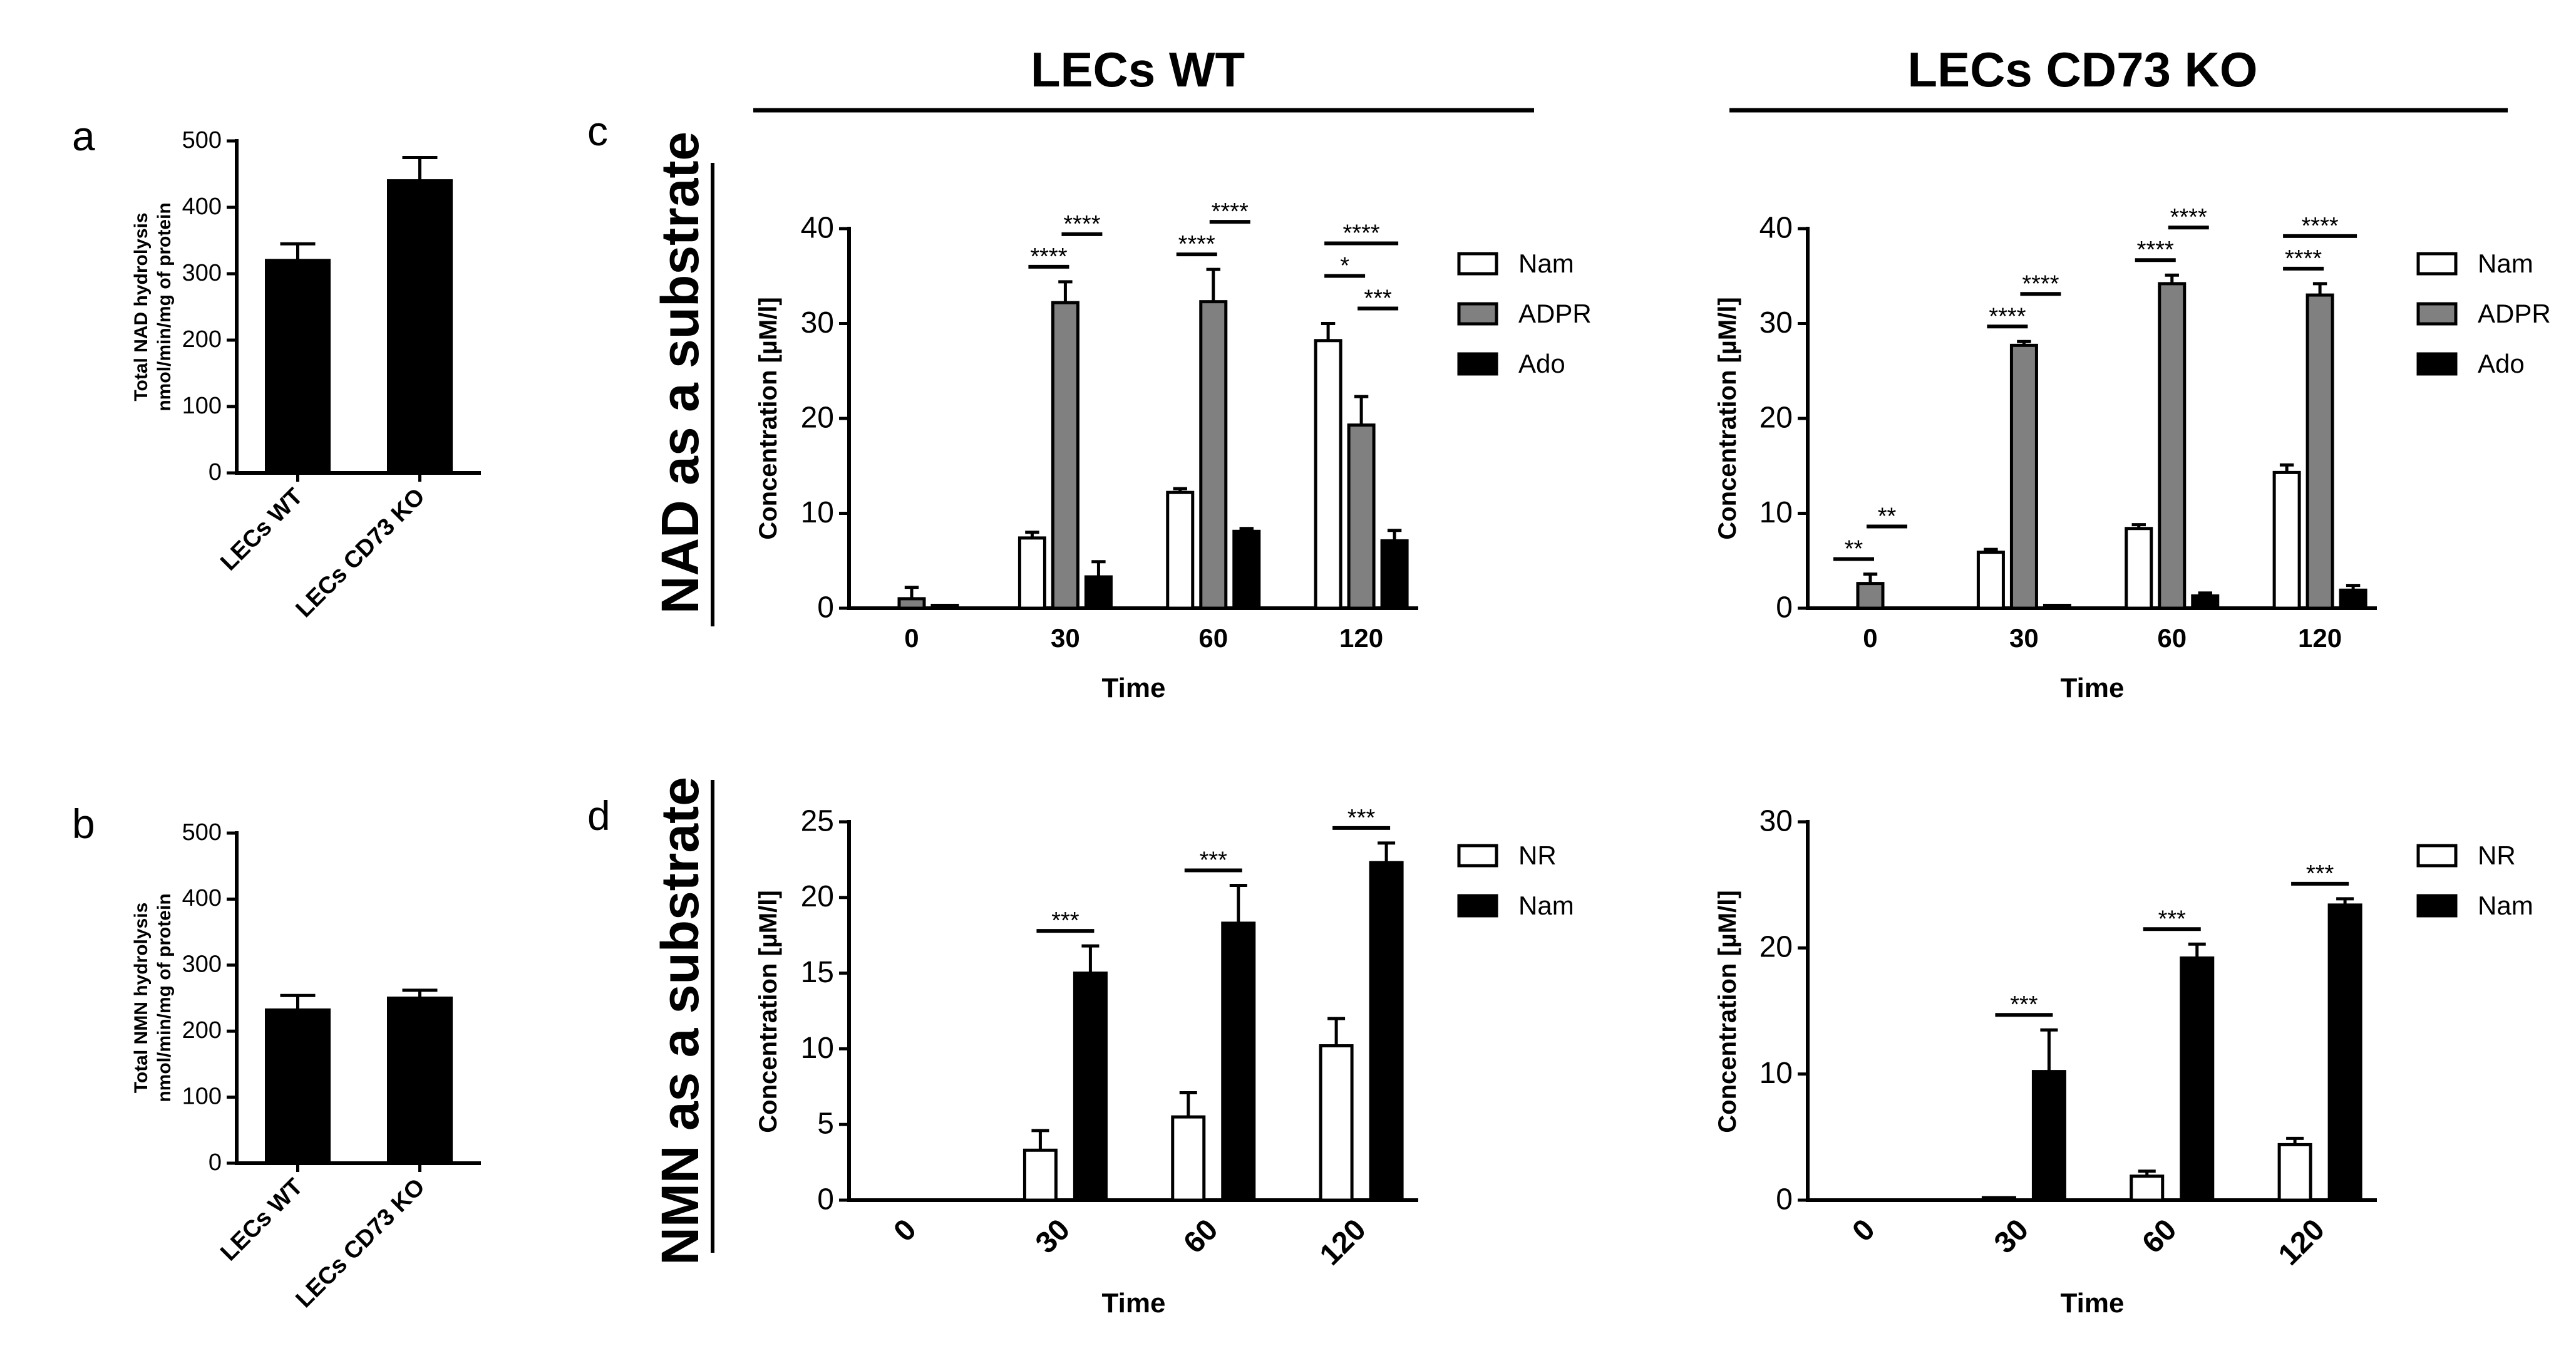  I want to click on significance-label: *, so click(1345, 266).